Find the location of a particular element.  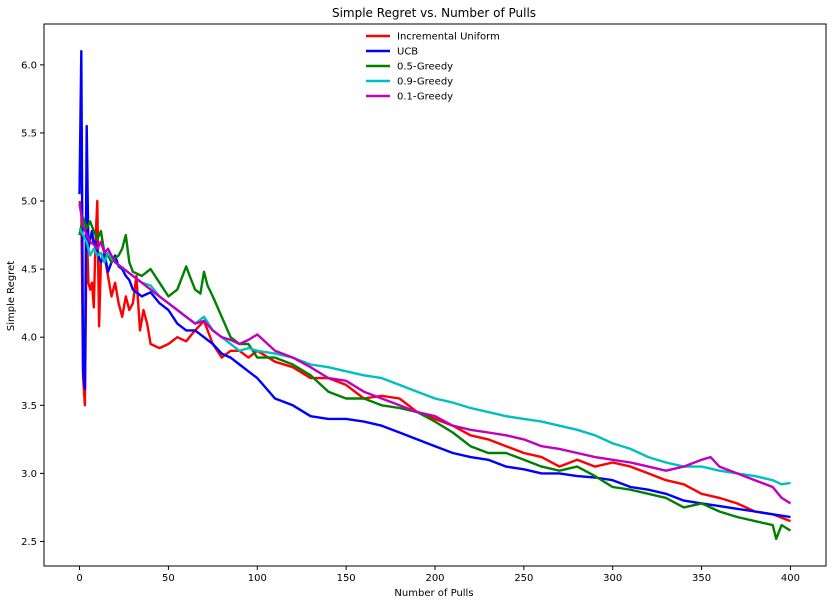

legend-label-4: 0.1-Greedy is located at coordinates (425, 97).